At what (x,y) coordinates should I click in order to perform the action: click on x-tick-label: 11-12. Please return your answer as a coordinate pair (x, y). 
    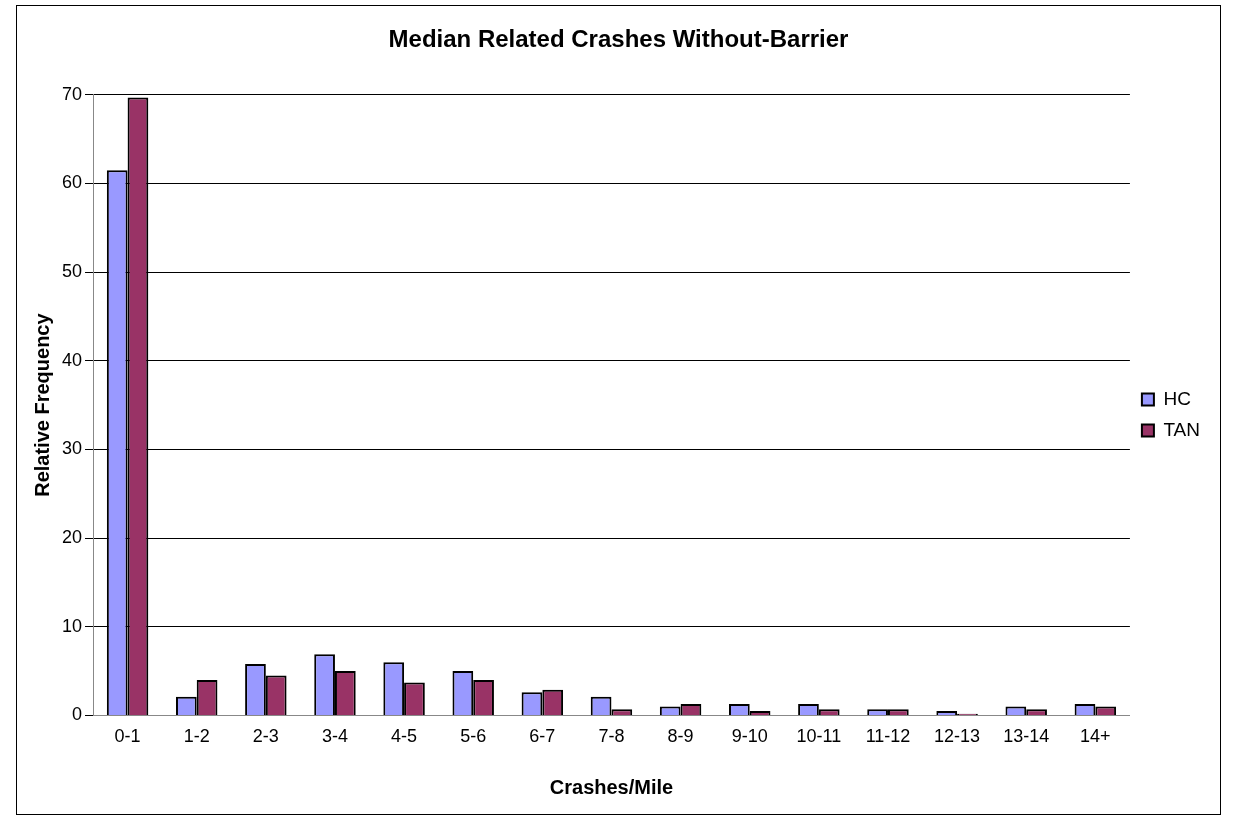
    Looking at the image, I should click on (888, 736).